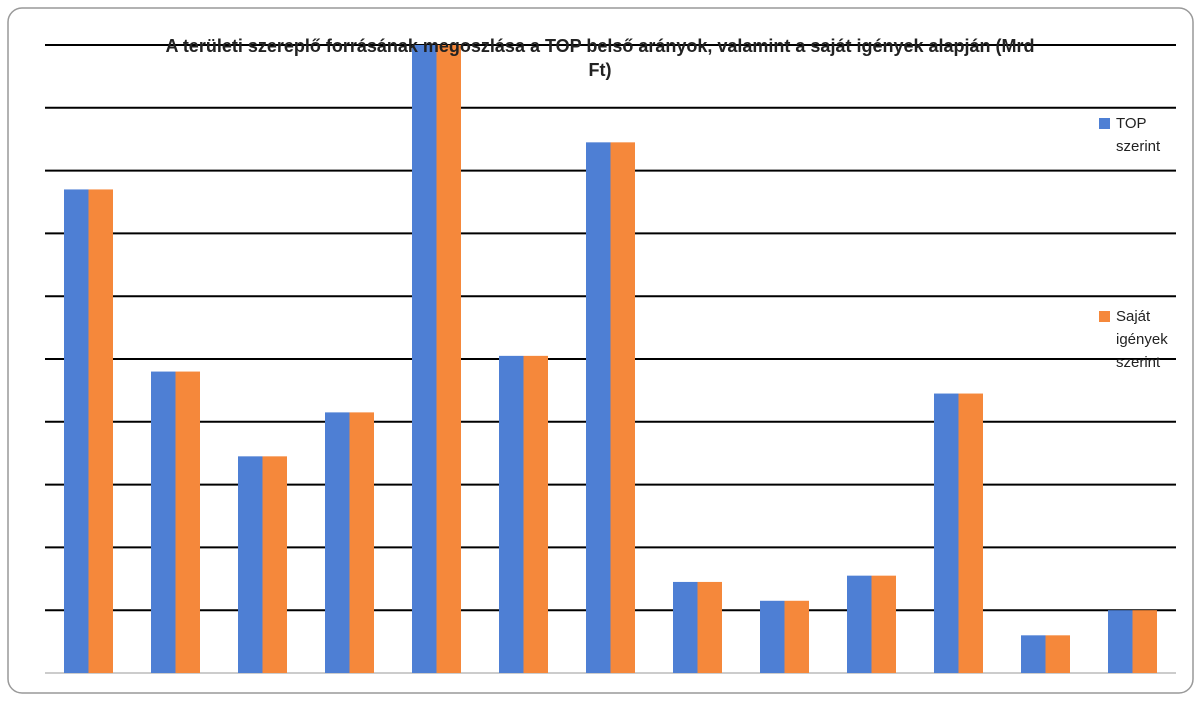 Image resolution: width=1202 pixels, height=702 pixels. Describe the element at coordinates (1138, 135) in the screenshot. I see `legend-label: TOP szerint` at that location.